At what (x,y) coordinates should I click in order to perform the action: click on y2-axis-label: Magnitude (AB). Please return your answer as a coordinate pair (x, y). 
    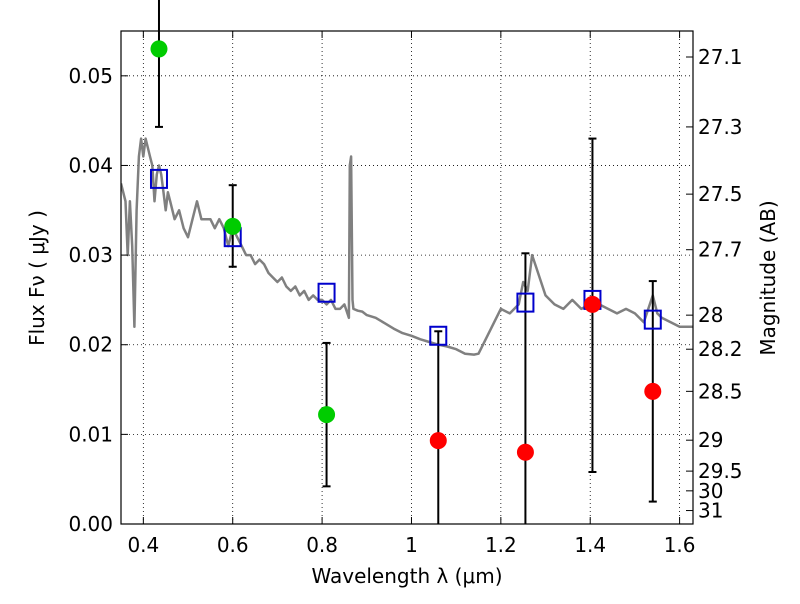
    Looking at the image, I should click on (768, 277).